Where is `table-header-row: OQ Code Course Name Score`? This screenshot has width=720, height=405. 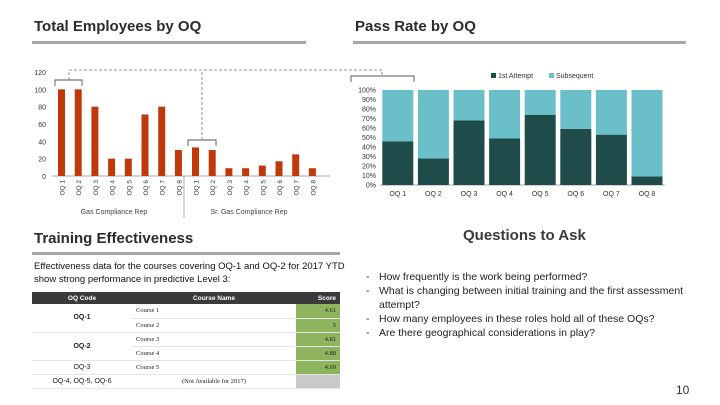
table-header-row: OQ Code Course Name Score is located at coordinates (186, 298).